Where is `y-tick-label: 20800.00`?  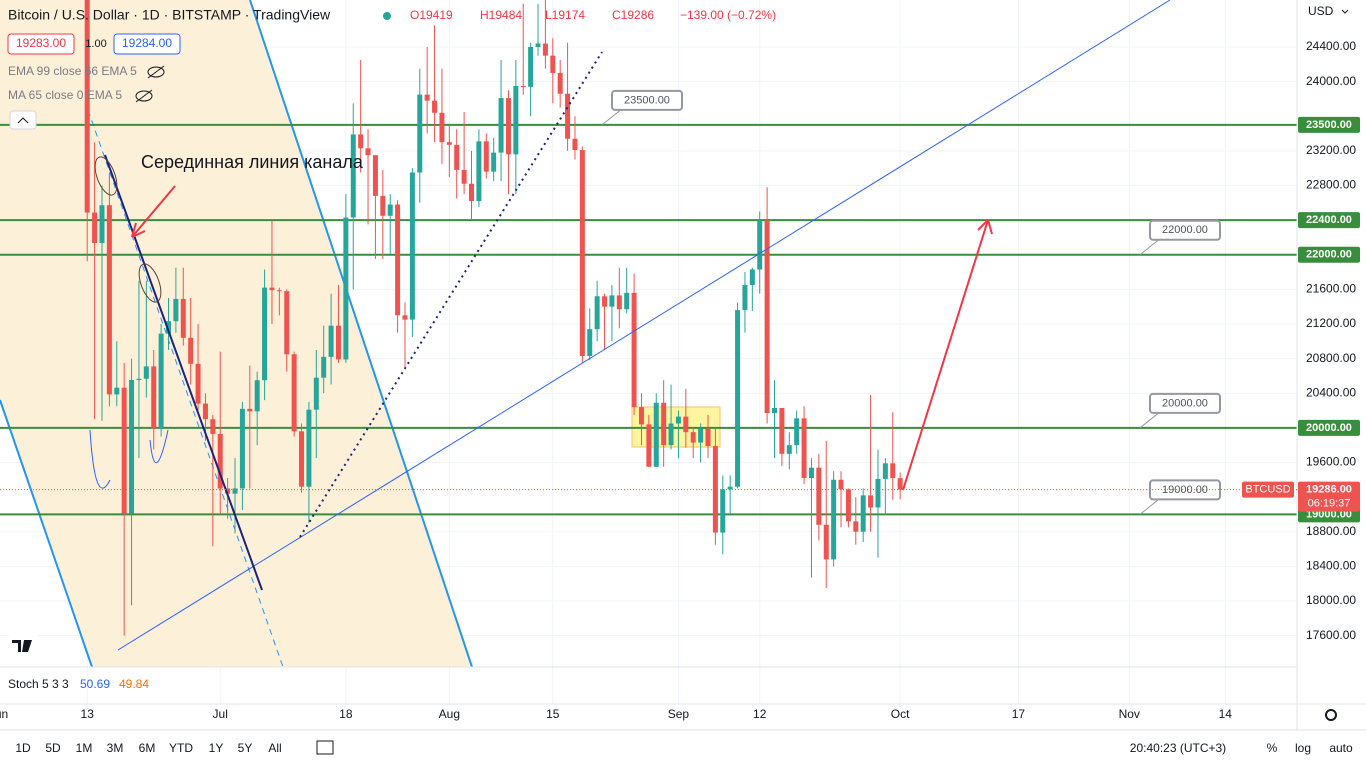 y-tick-label: 20800.00 is located at coordinates (1331, 358).